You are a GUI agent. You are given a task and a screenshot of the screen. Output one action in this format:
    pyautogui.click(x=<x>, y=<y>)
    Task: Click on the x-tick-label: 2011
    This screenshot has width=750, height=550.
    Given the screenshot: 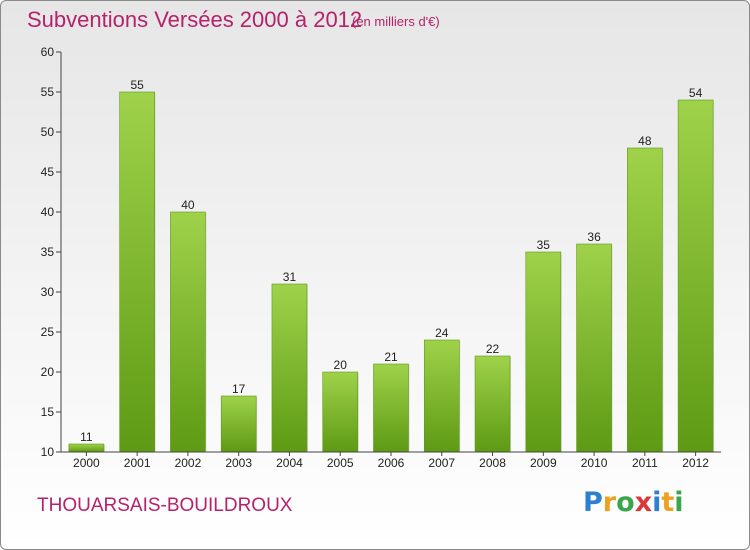 What is the action you would take?
    pyautogui.click(x=645, y=463)
    